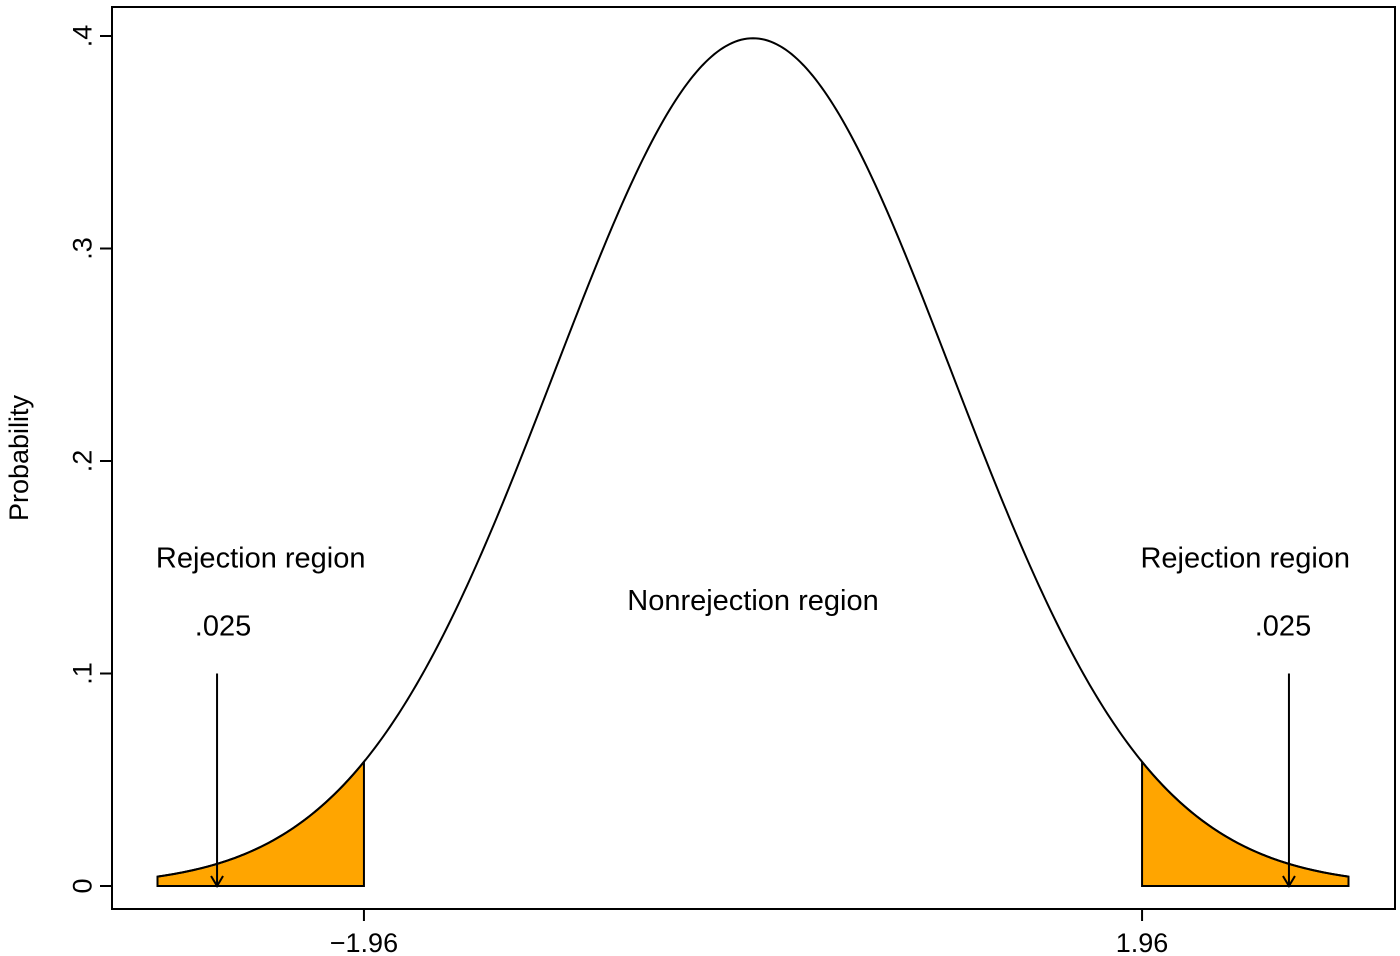  What do you see at coordinates (223, 626) in the screenshot?
I see `left-probability-label: .025` at bounding box center [223, 626].